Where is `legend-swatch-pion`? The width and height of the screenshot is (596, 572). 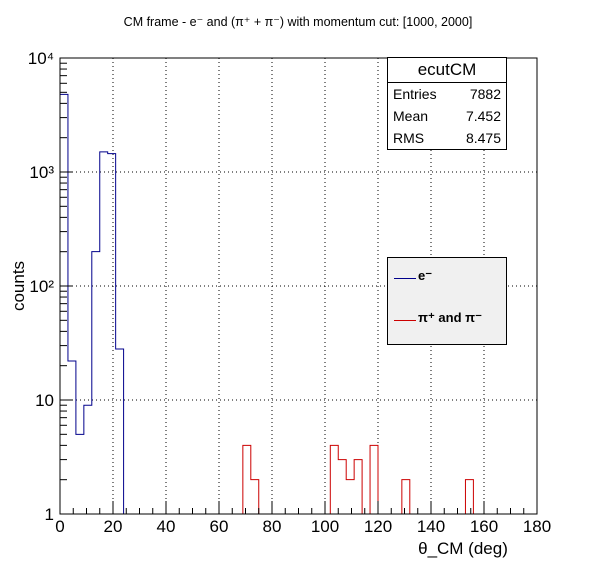 legend-swatch-pion is located at coordinates (405, 320).